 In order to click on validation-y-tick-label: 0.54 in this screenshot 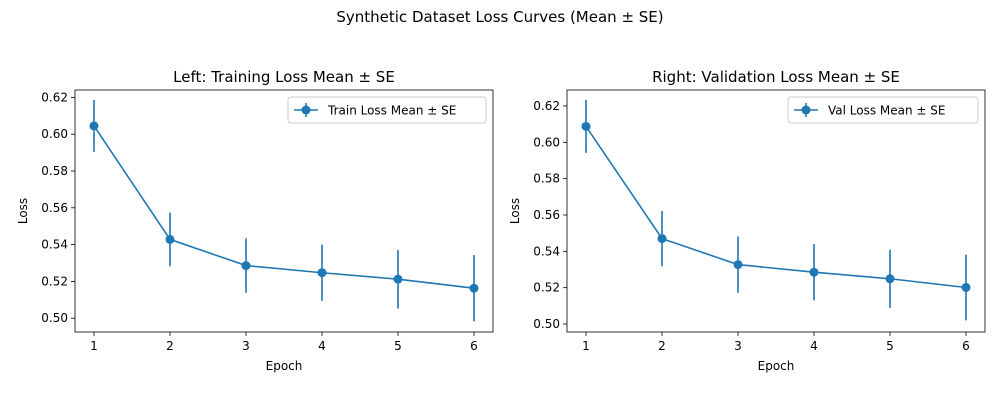, I will do `click(546, 251)`.